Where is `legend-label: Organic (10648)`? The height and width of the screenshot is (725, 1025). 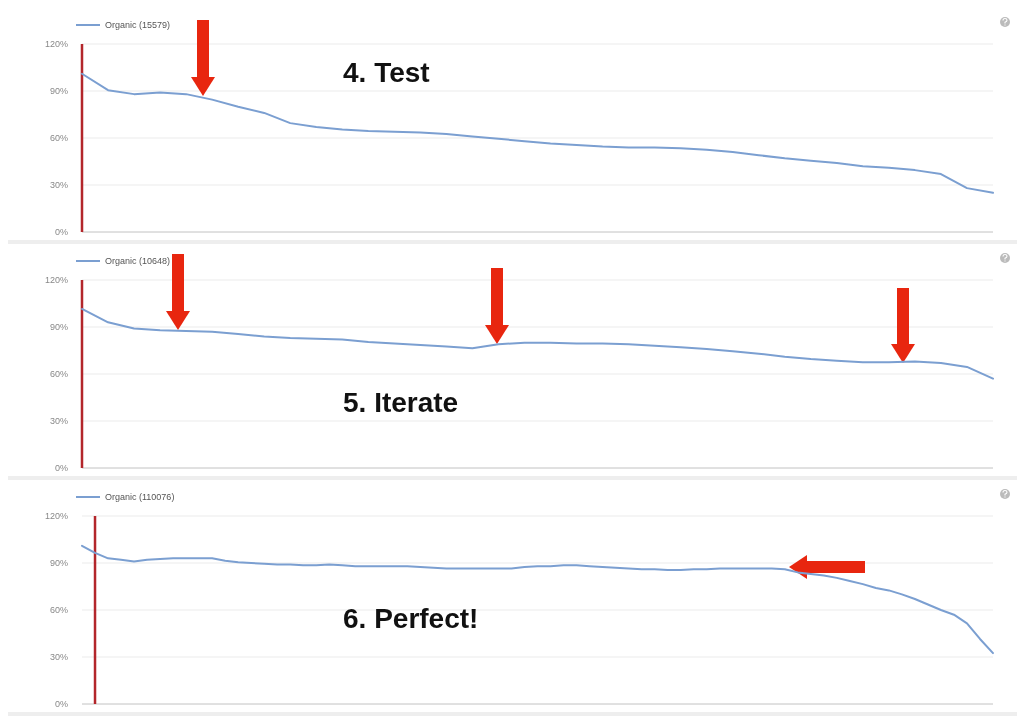 legend-label: Organic (10648) is located at coordinates (138, 261).